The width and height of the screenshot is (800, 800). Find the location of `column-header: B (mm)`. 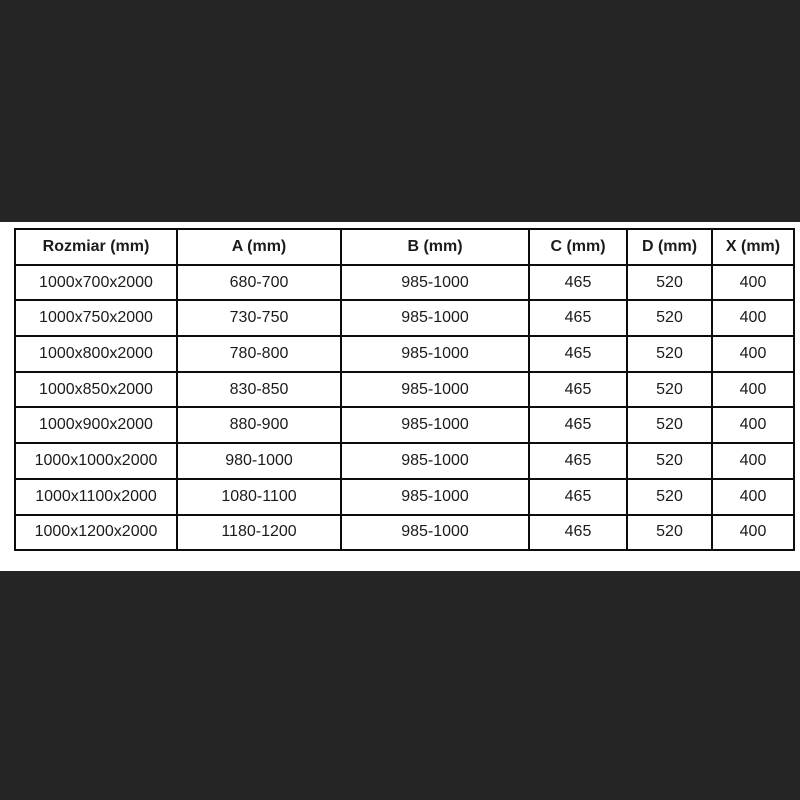

column-header: B (mm) is located at coordinates (435, 247).